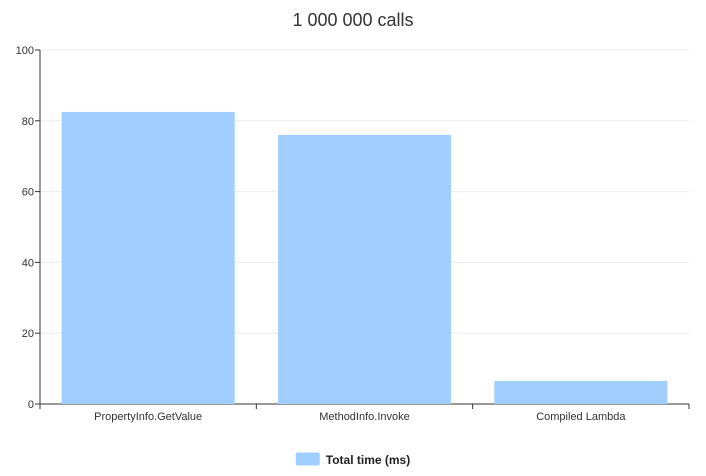 This screenshot has width=706, height=476. I want to click on legend-label: Total time (ms), so click(368, 460).